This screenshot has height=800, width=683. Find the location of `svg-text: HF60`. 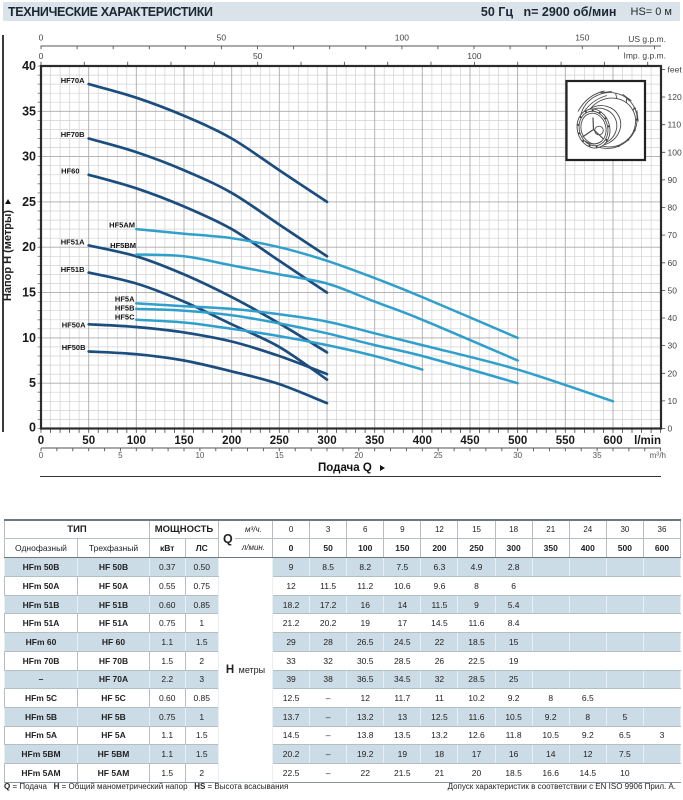

svg-text: HF60 is located at coordinates (70, 171).